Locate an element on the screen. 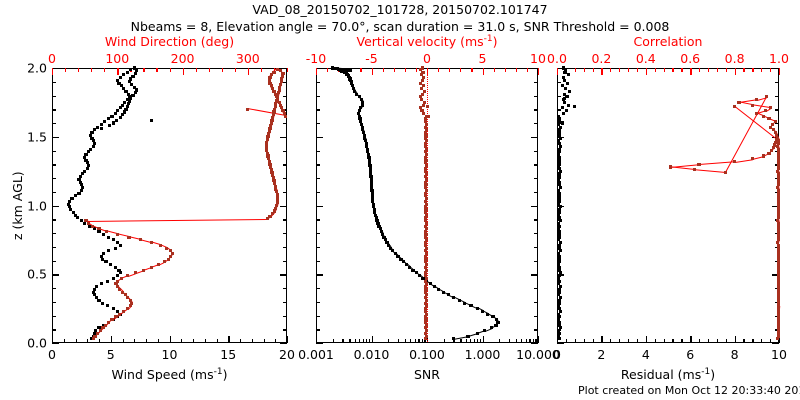 The width and height of the screenshot is (800, 400). x-top-tick is located at coordinates (53, 71).